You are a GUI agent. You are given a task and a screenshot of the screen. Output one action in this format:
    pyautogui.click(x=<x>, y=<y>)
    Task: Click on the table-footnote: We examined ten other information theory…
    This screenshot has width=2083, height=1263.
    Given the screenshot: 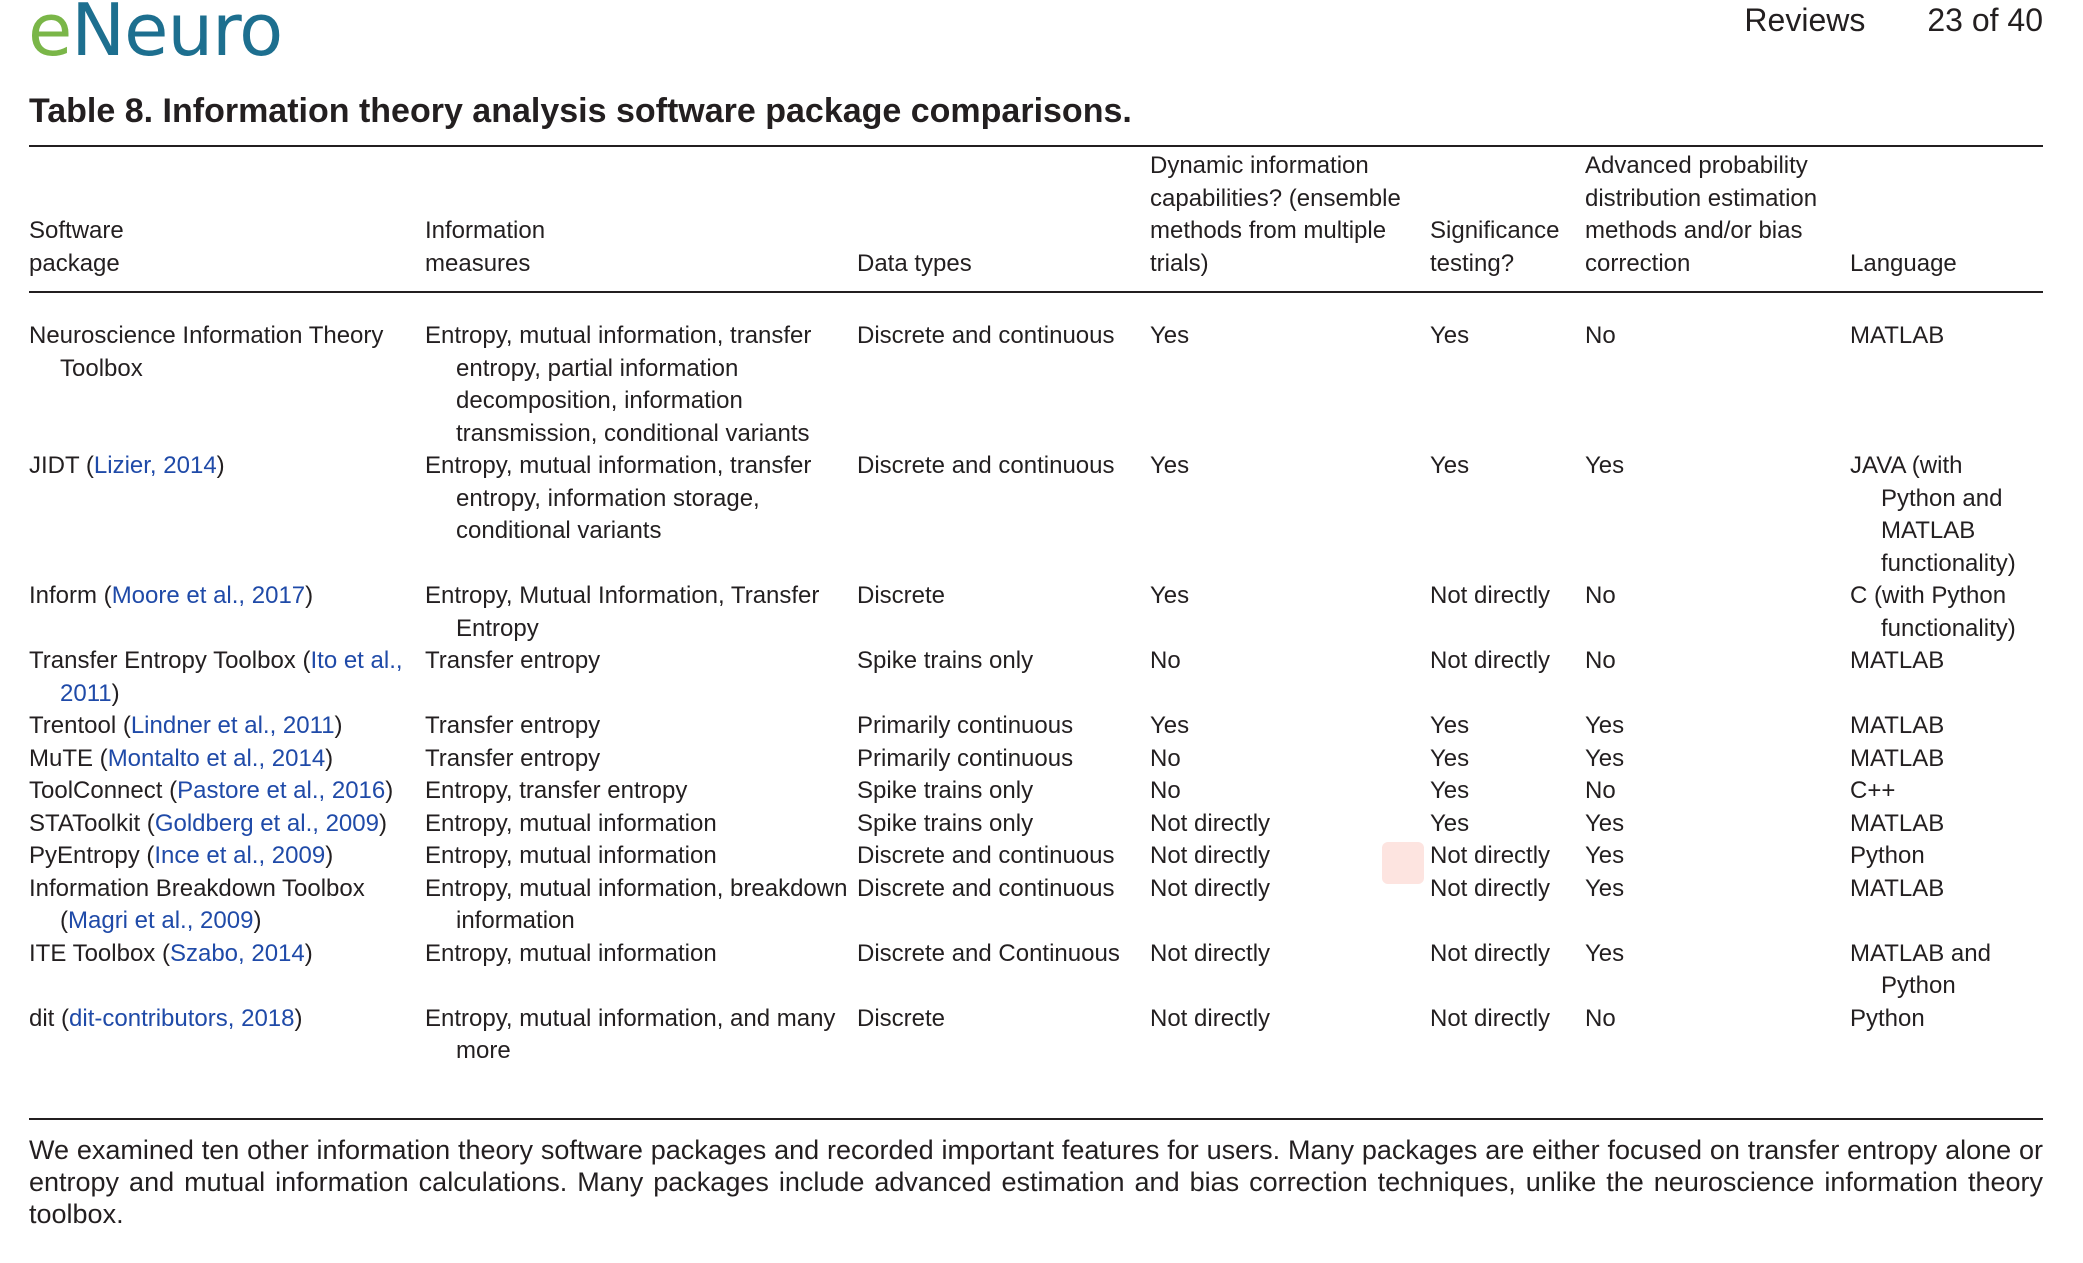 What is the action you would take?
    pyautogui.click(x=1036, y=1182)
    